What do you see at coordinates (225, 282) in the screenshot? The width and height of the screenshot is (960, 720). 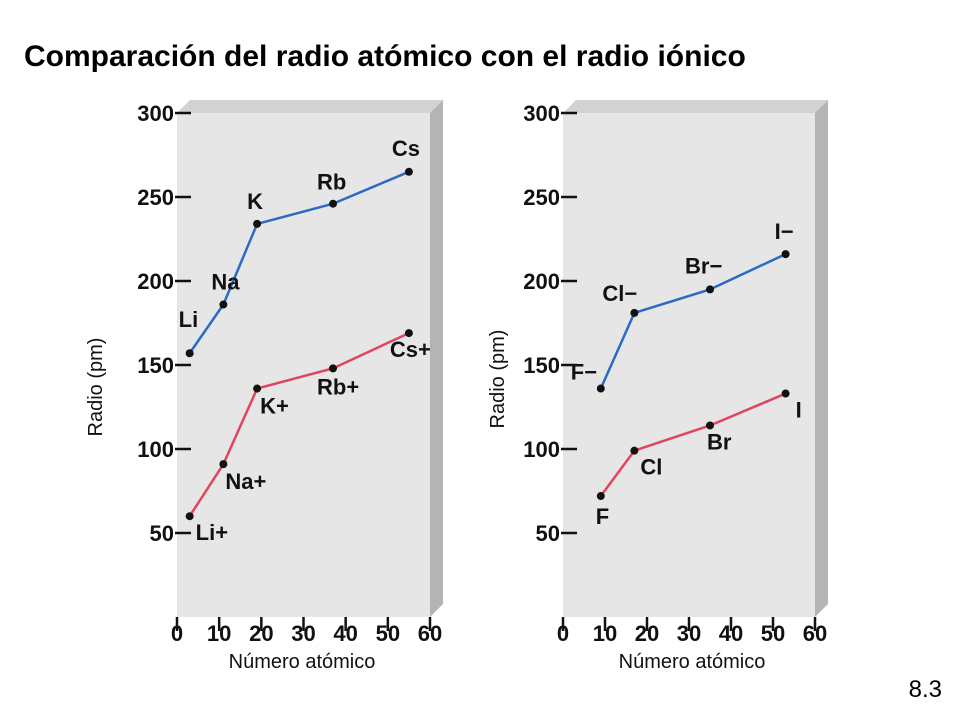 I see `data-label: Na` at bounding box center [225, 282].